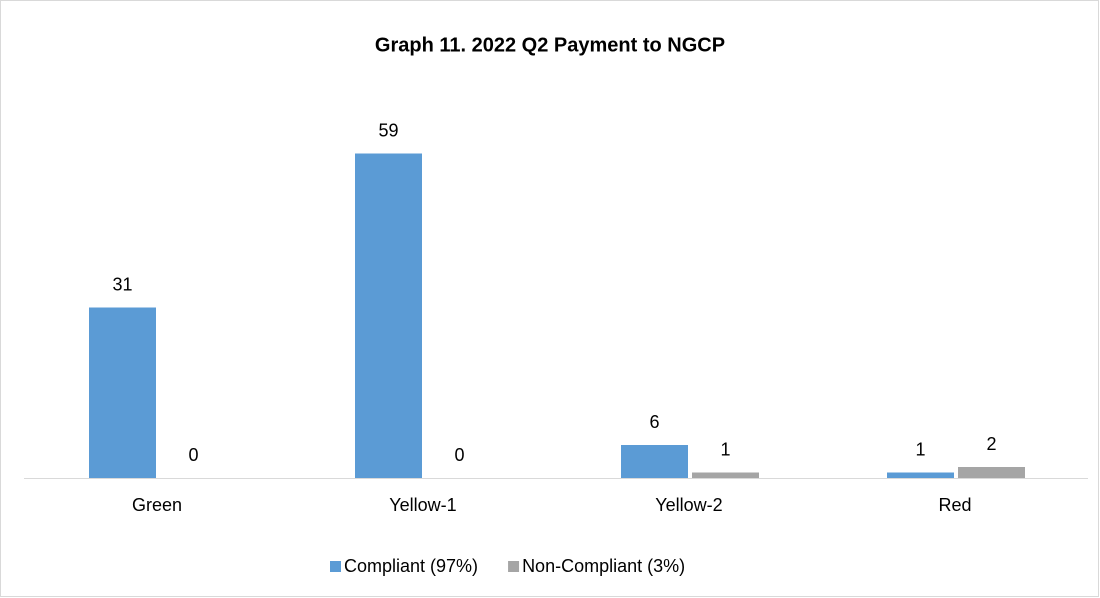 Image resolution: width=1100 pixels, height=598 pixels. I want to click on data-label: 31, so click(122, 284).